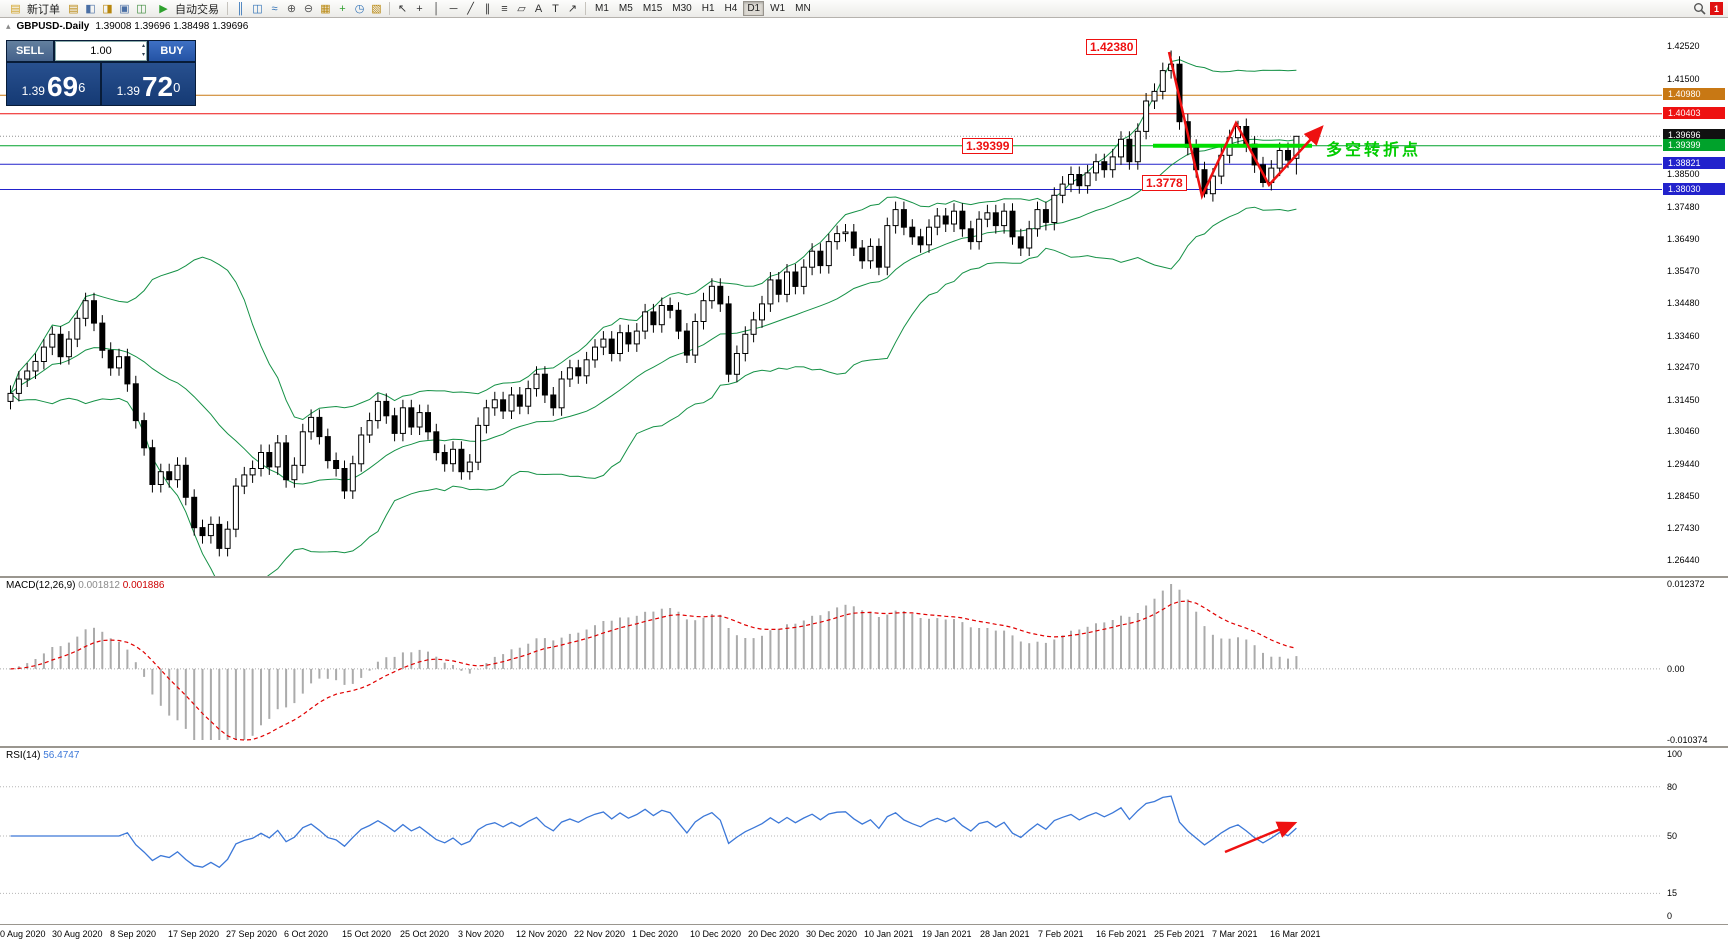 This screenshot has height=942, width=1728. Describe the element at coordinates (1695, 662) in the screenshot. I see `macd-axis: 0.012372 0.00 -0.010374` at that location.